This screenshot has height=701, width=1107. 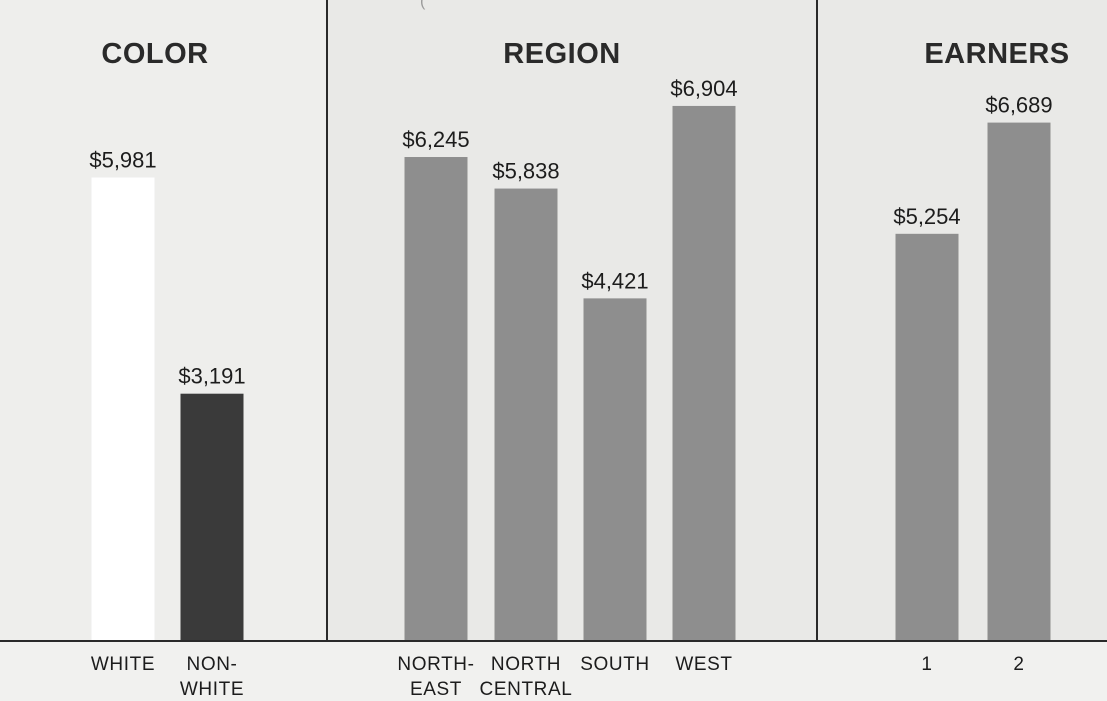 I want to click on value-label: $5,254, so click(x=926, y=216).